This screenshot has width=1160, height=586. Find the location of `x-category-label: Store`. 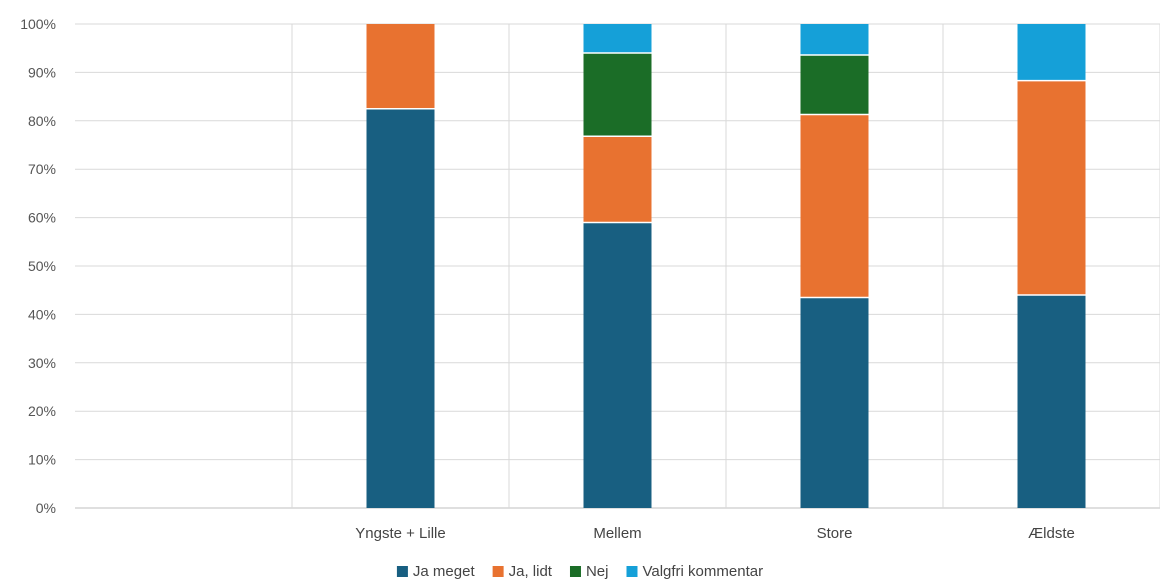

x-category-label: Store is located at coordinates (835, 533).